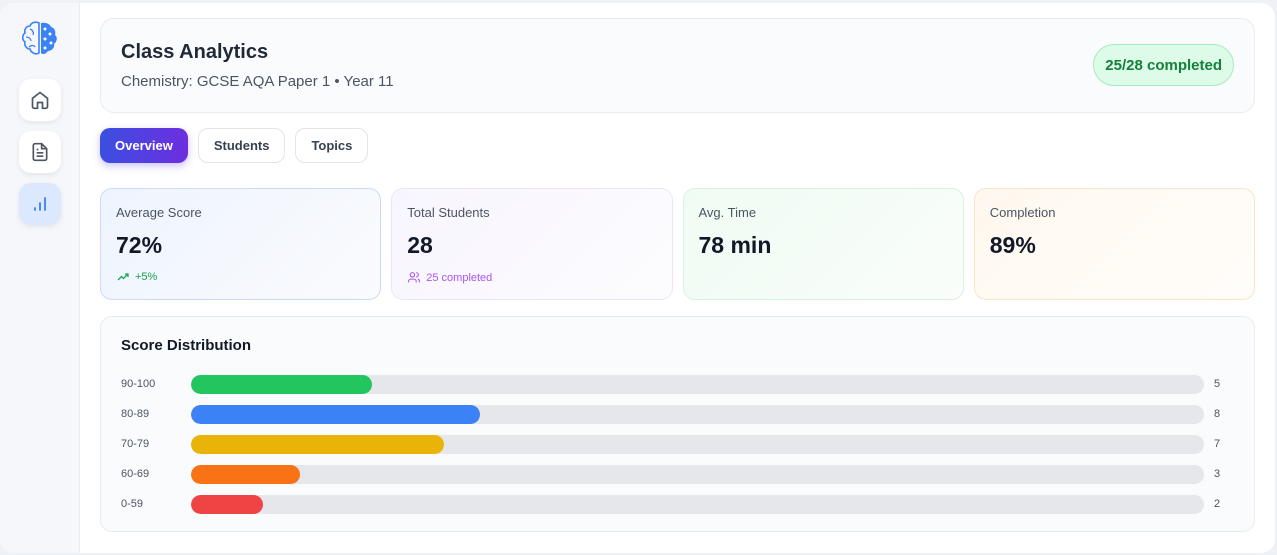 This screenshot has height=555, width=1277. Describe the element at coordinates (735, 245) in the screenshot. I see `stat-value: 78 min` at that location.